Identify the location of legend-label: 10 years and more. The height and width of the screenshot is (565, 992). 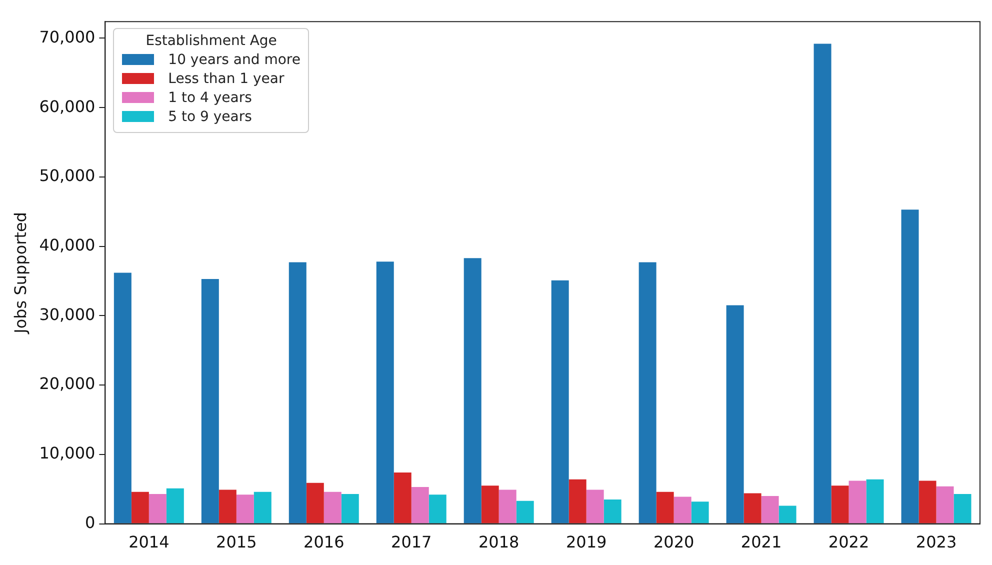
(234, 60).